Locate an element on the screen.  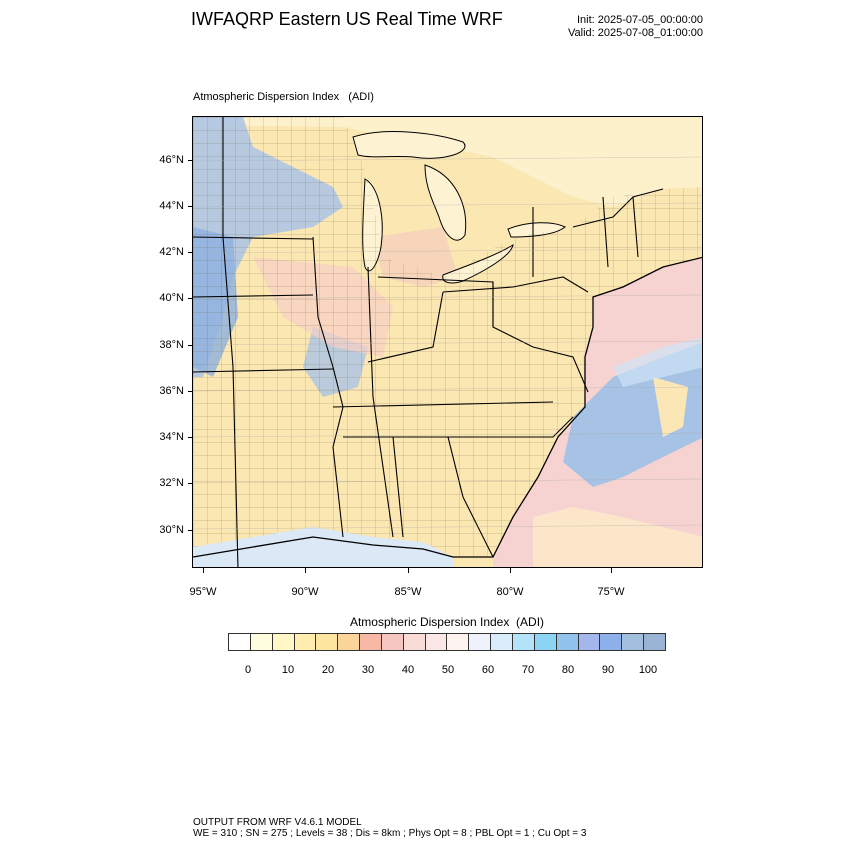
colorbar-label: 20 is located at coordinates (328, 670).